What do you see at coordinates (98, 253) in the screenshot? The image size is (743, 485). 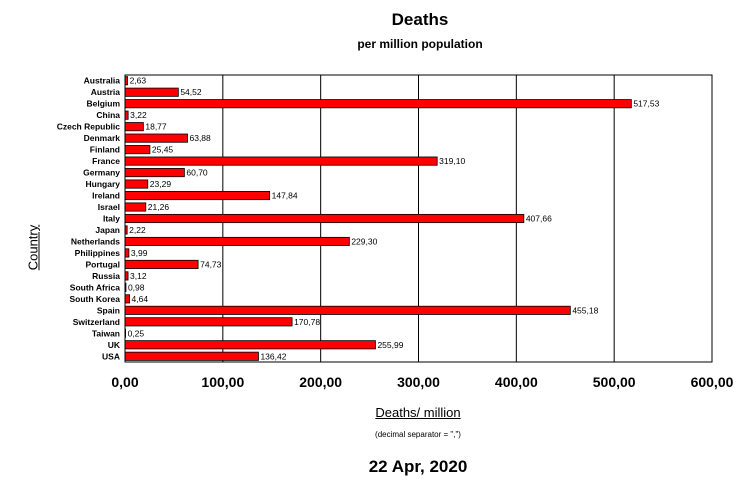 I see `y-tick-label: Philippines` at bounding box center [98, 253].